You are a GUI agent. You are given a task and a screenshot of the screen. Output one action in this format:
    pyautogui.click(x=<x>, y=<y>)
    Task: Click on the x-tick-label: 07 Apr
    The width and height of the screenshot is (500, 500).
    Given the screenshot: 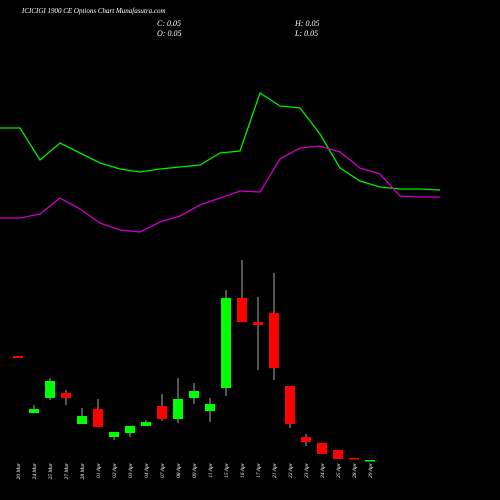 What is the action you would take?
    pyautogui.click(x=163, y=470)
    